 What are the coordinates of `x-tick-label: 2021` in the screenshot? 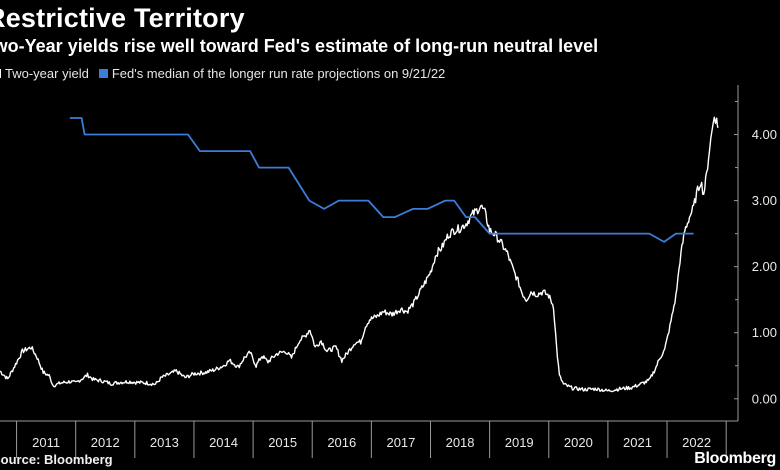 It's located at (637, 442).